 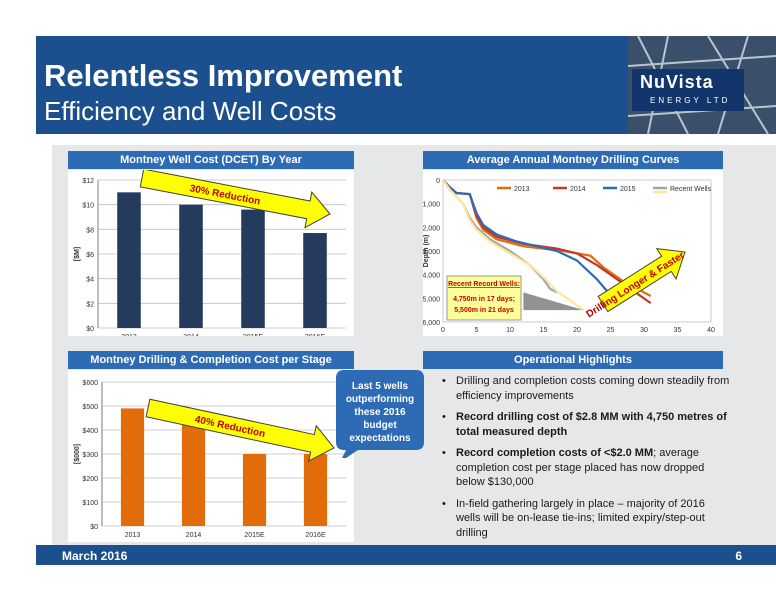 I want to click on faster-arrow-label: Drilling Longer & Faster, so click(x=635, y=285).